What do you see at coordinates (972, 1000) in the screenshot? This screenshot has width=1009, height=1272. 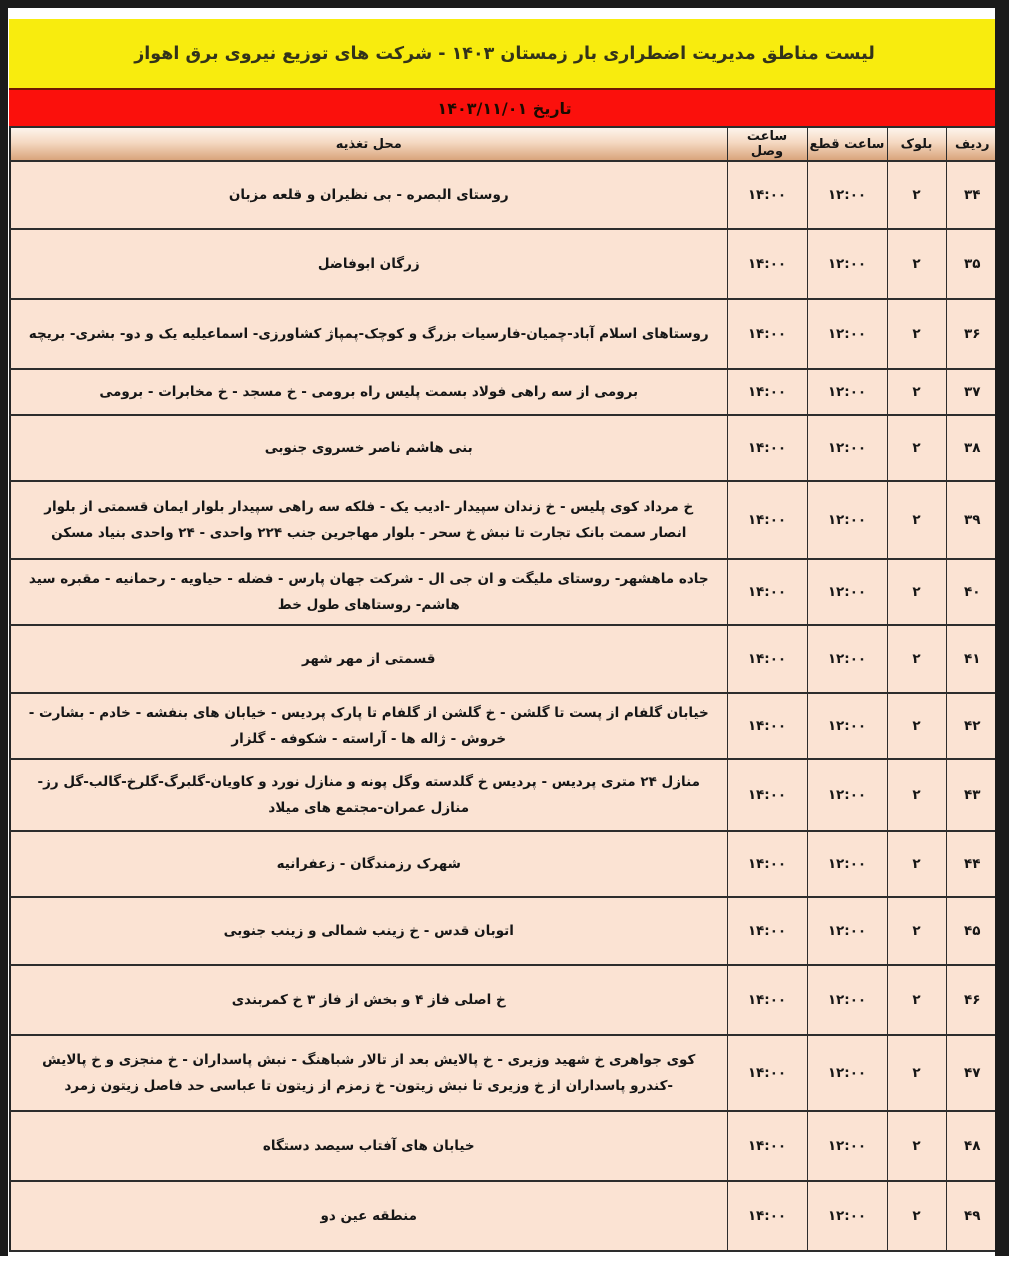 I see `row-number-cell: ۴۶` at bounding box center [972, 1000].